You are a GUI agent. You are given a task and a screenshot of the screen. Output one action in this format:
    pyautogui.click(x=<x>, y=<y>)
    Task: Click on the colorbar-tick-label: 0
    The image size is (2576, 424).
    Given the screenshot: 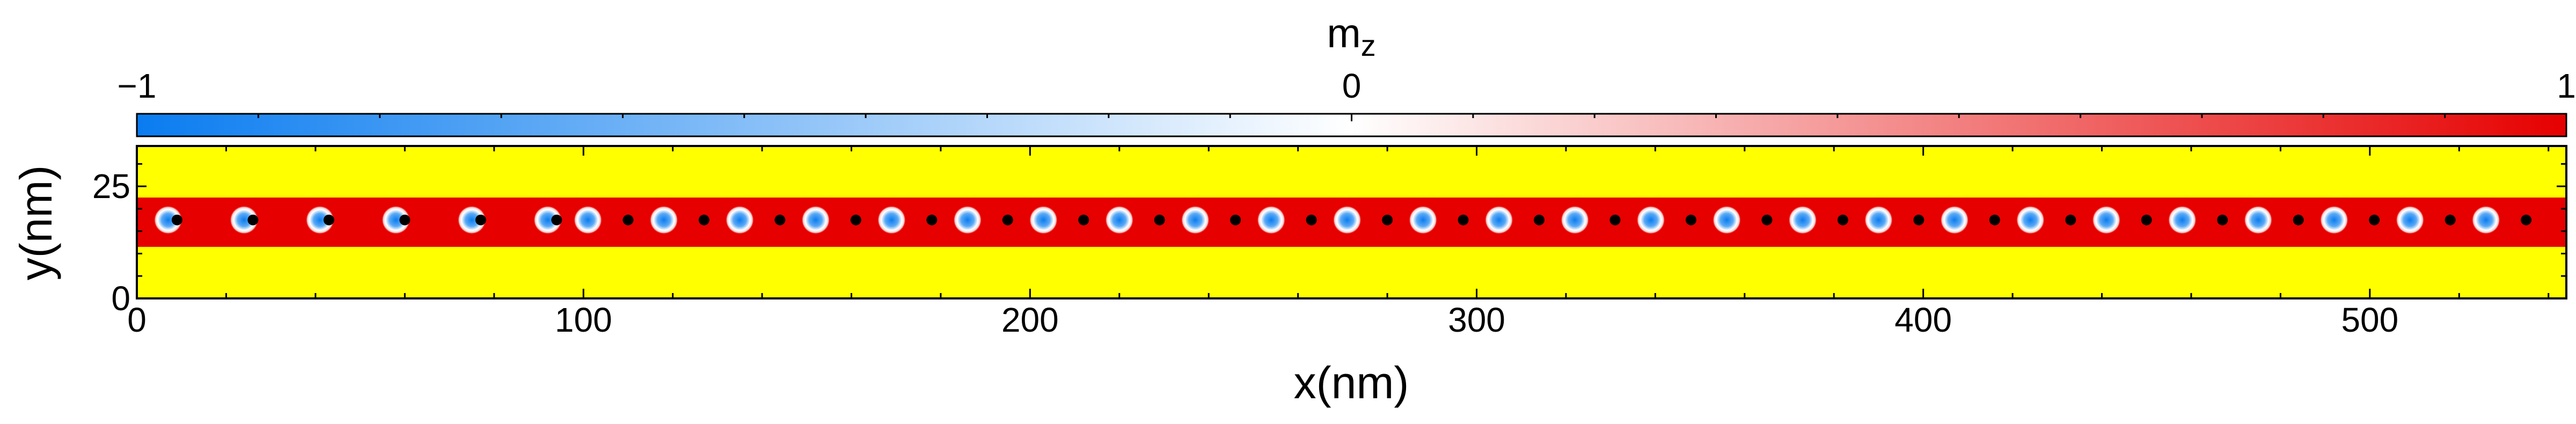 What is the action you would take?
    pyautogui.click(x=1352, y=86)
    